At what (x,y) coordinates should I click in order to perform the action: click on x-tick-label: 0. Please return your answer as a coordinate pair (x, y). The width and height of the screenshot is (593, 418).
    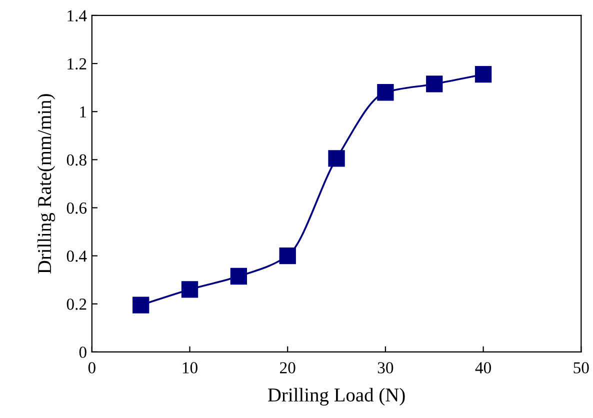
    Looking at the image, I should click on (92, 368).